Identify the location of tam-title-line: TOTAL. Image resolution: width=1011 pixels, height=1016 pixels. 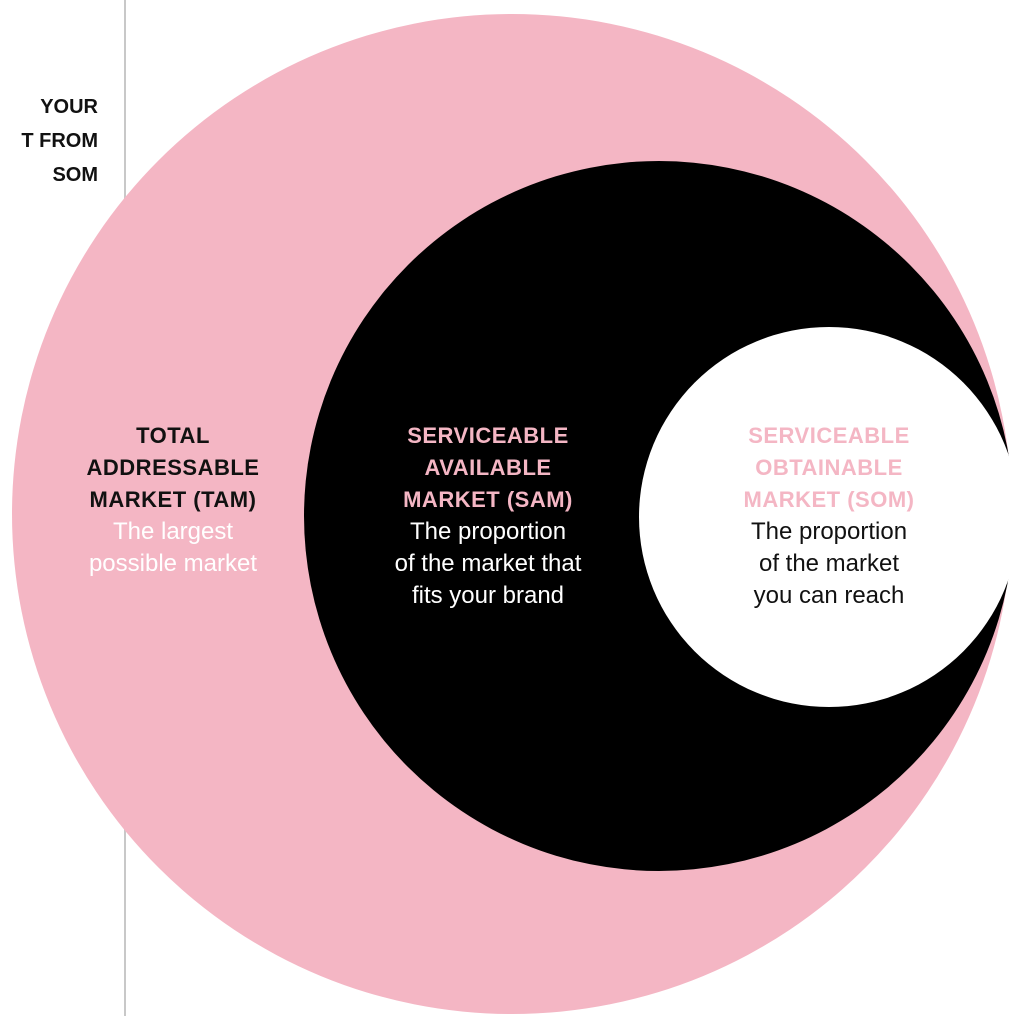
(173, 435).